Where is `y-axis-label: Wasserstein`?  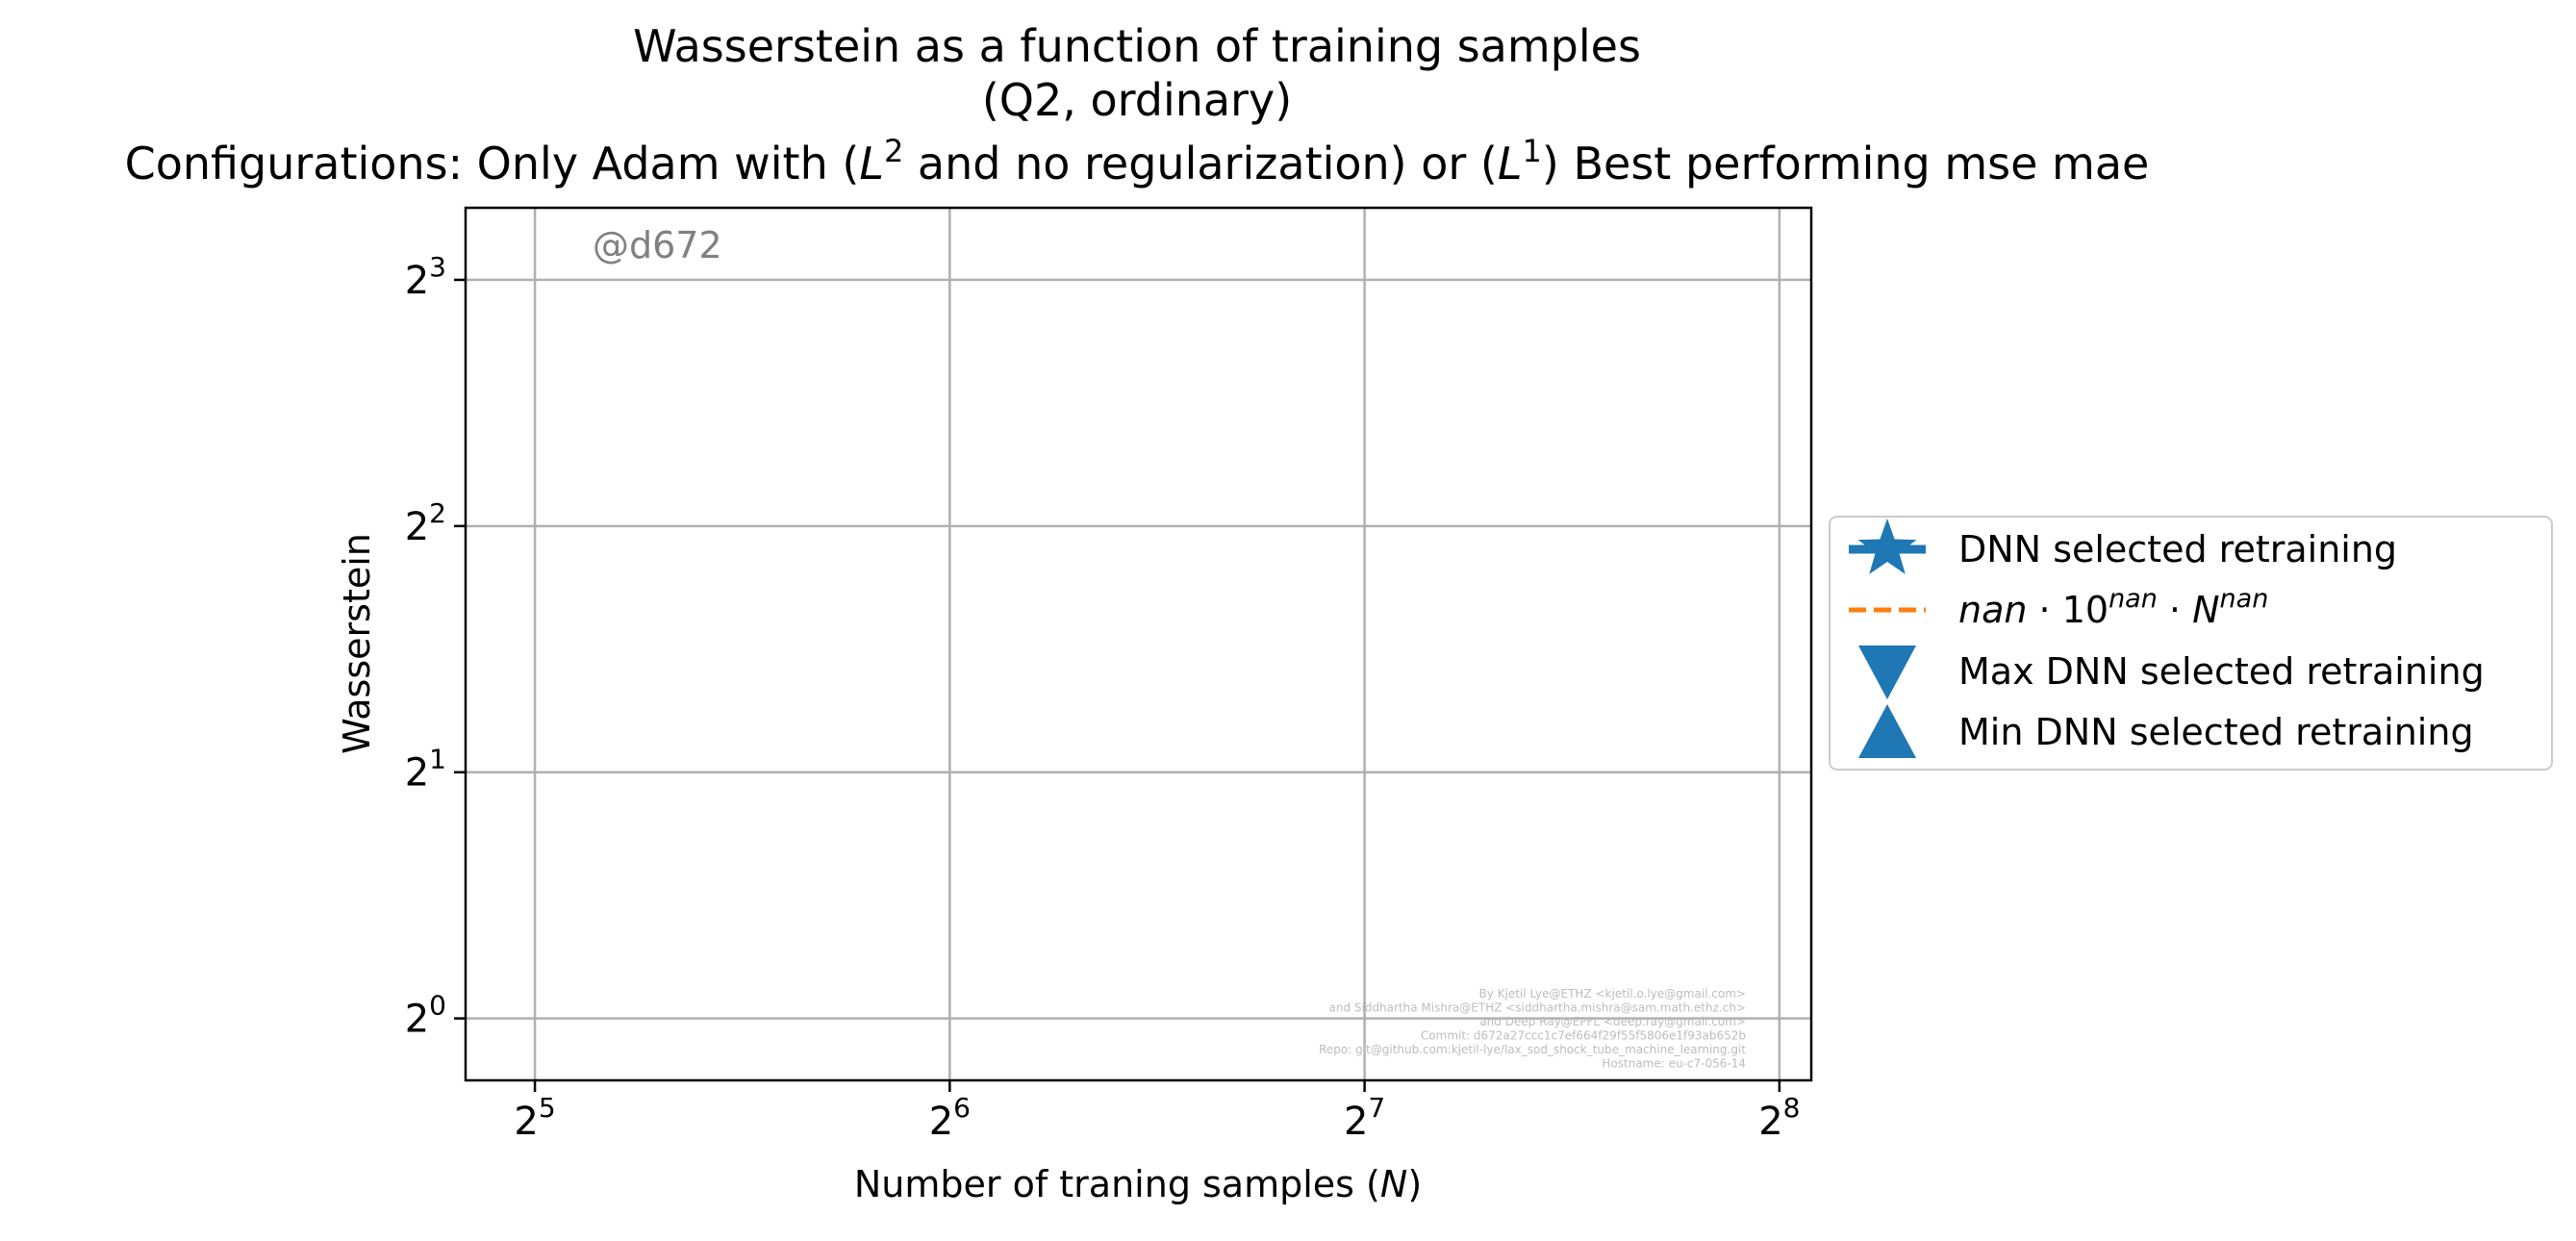
y-axis-label: Wasserstein is located at coordinates (357, 643).